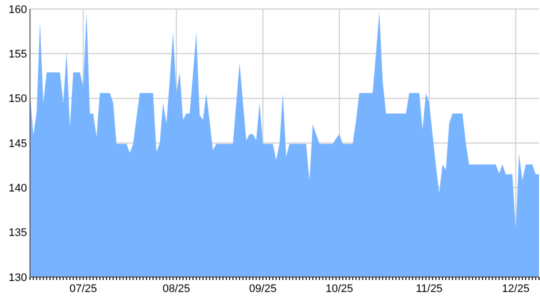 This screenshot has height=300, width=540. What do you see at coordinates (176, 289) in the screenshot?
I see `x-tick-label: 08/25` at bounding box center [176, 289].